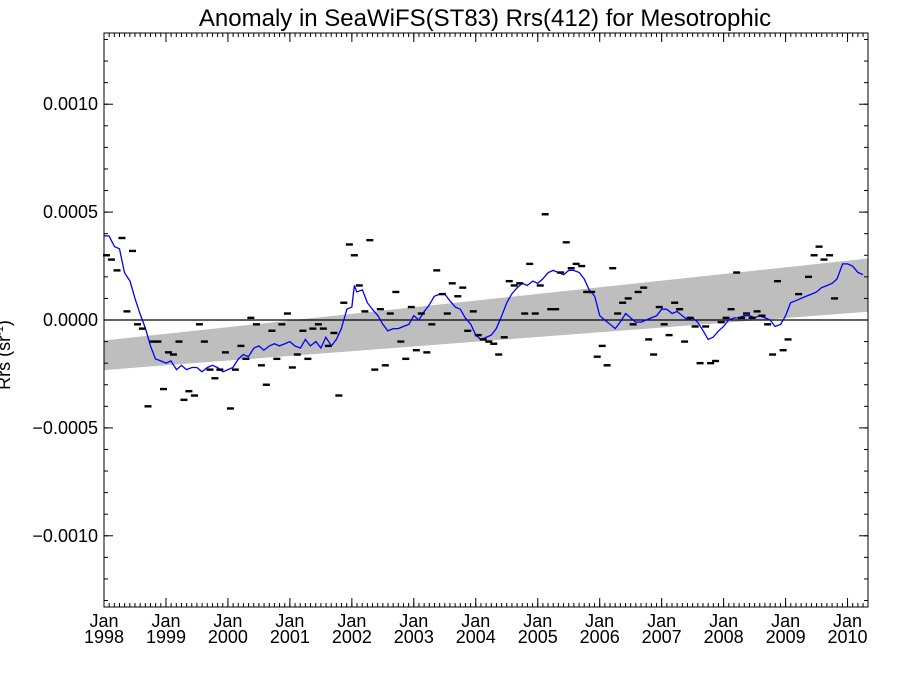 Image resolution: width=900 pixels, height=675 pixels. Describe the element at coordinates (352, 637) in the screenshot. I see `x-tick-year: 2002` at that location.